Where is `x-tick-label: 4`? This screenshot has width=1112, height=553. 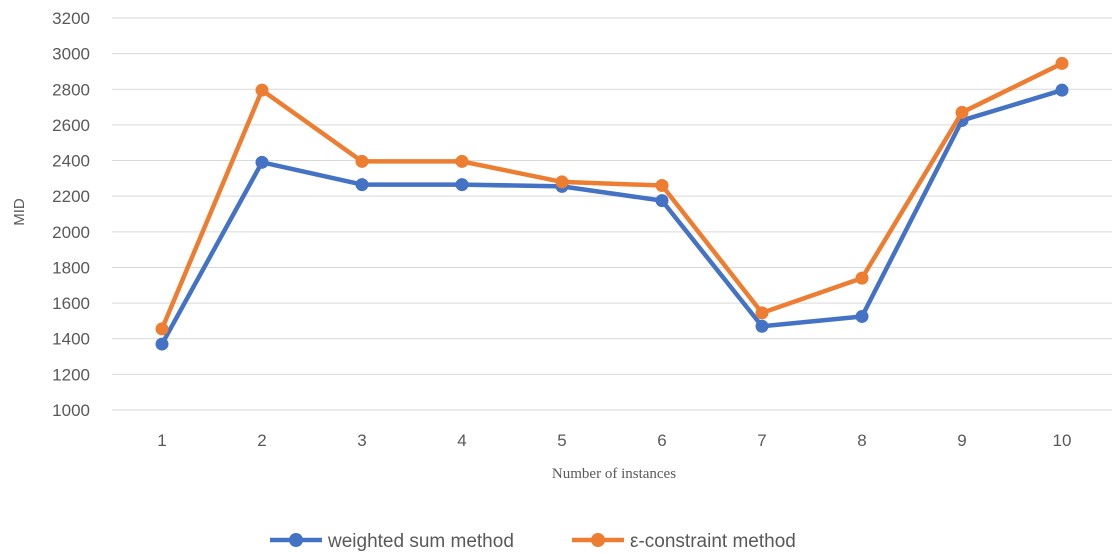 x-tick-label: 4 is located at coordinates (461, 440).